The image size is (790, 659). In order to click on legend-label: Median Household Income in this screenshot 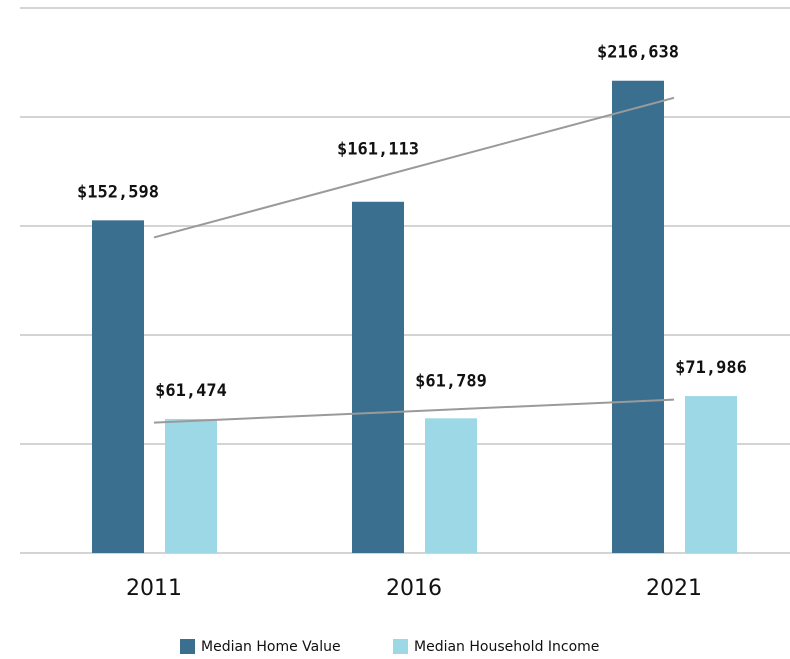, I will do `click(506, 647)`.